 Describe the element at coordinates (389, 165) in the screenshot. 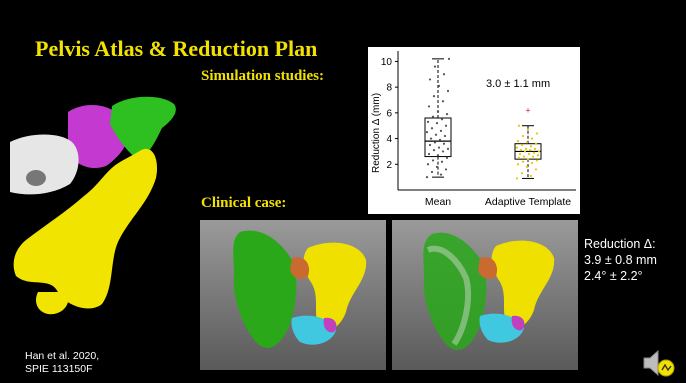

I see `y-tick-label: 2` at that location.